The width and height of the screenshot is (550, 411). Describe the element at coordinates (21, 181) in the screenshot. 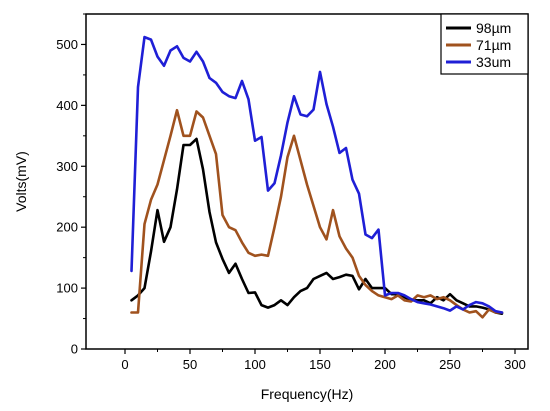

I see `y-axis-title: Volts(mV)` at that location.